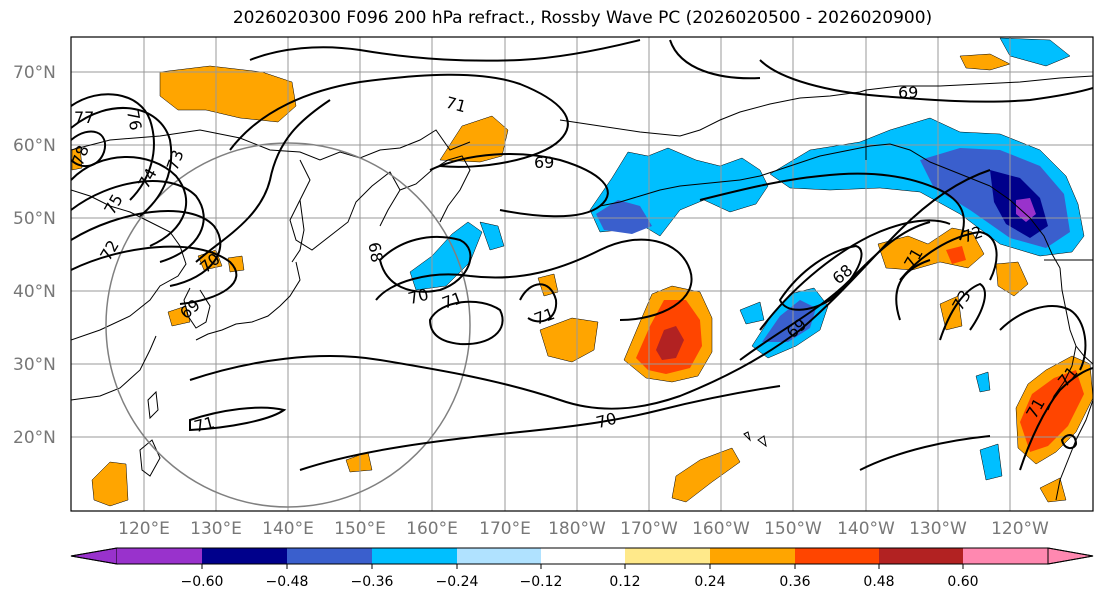 This screenshot has width=1105, height=604. Describe the element at coordinates (202, 582) in the screenshot. I see `colorbar-tick-label: −0.60` at that location.